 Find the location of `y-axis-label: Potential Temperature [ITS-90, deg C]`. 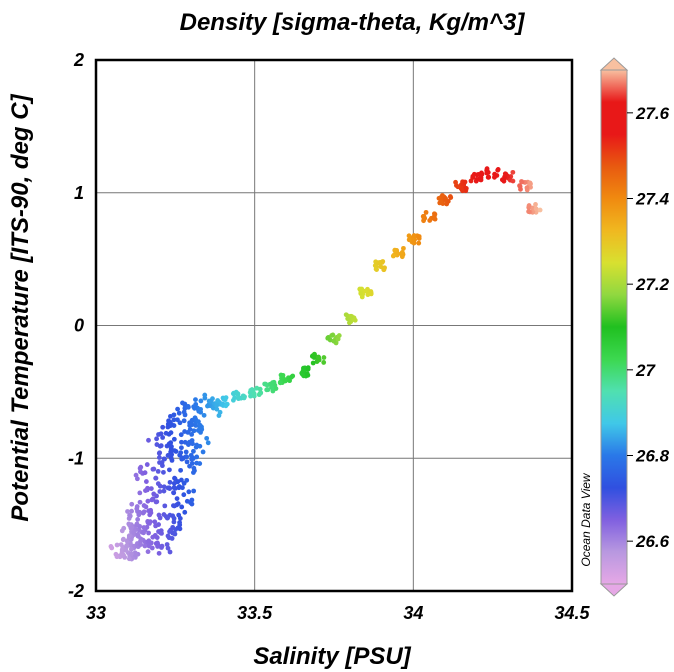

y-axis-label: Potential Temperature [ITS-90, deg C] is located at coordinates (20, 307).